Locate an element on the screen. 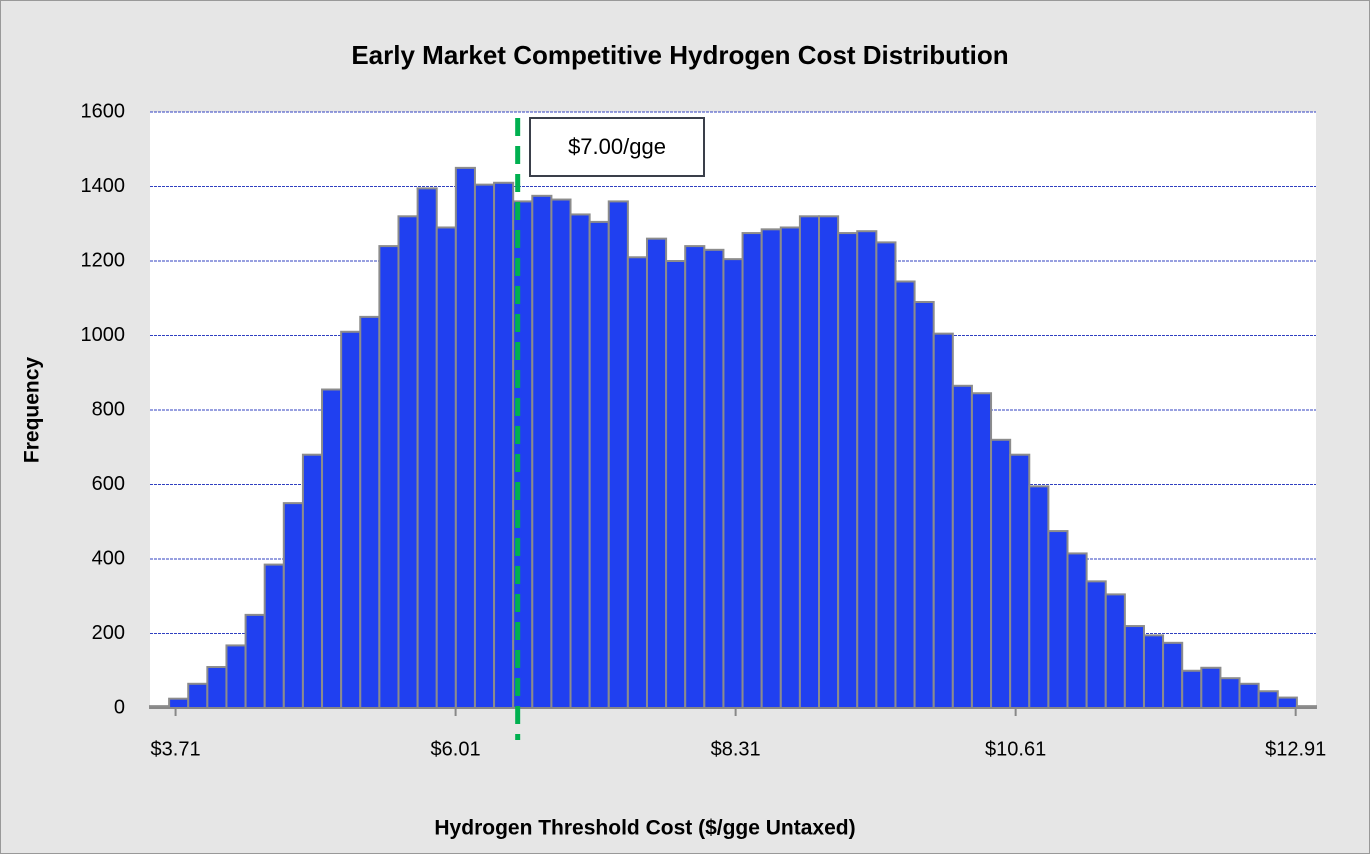 This screenshot has width=1371, height=855. y-axis-label: Frequency is located at coordinates (32, 410).